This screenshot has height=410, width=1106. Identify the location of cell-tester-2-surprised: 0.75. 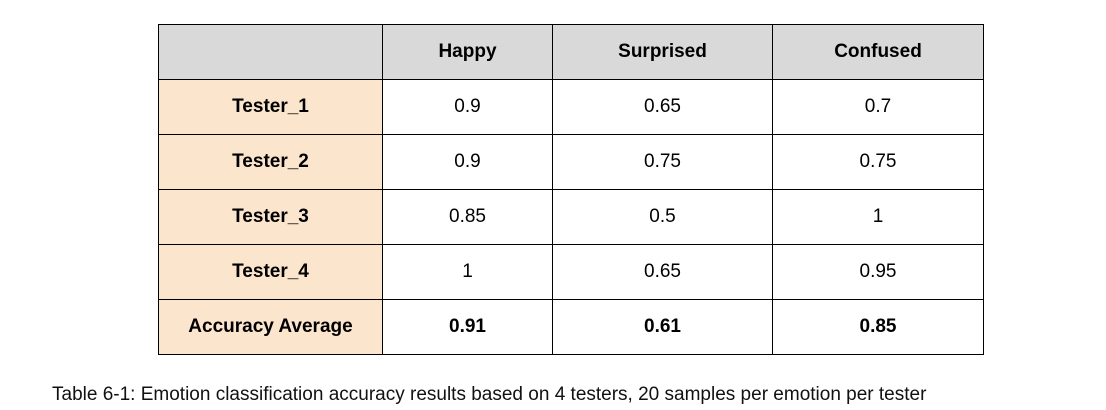
(662, 162).